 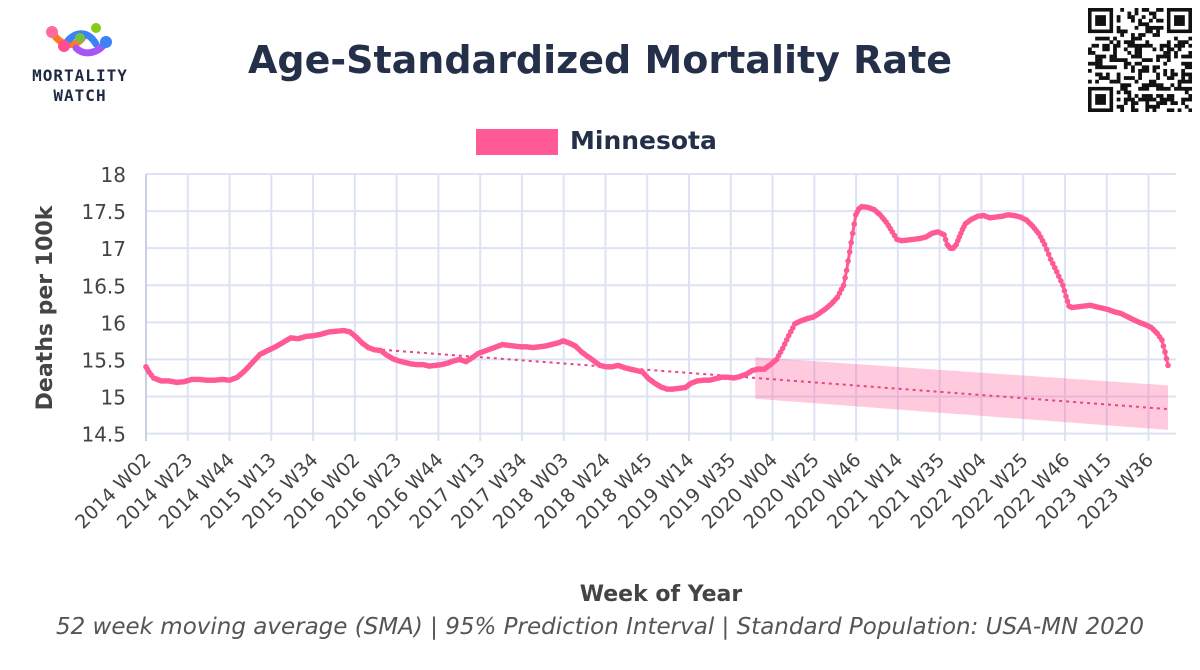 What do you see at coordinates (80, 75) in the screenshot?
I see `logo-text-line1: MORTALITY` at bounding box center [80, 75].